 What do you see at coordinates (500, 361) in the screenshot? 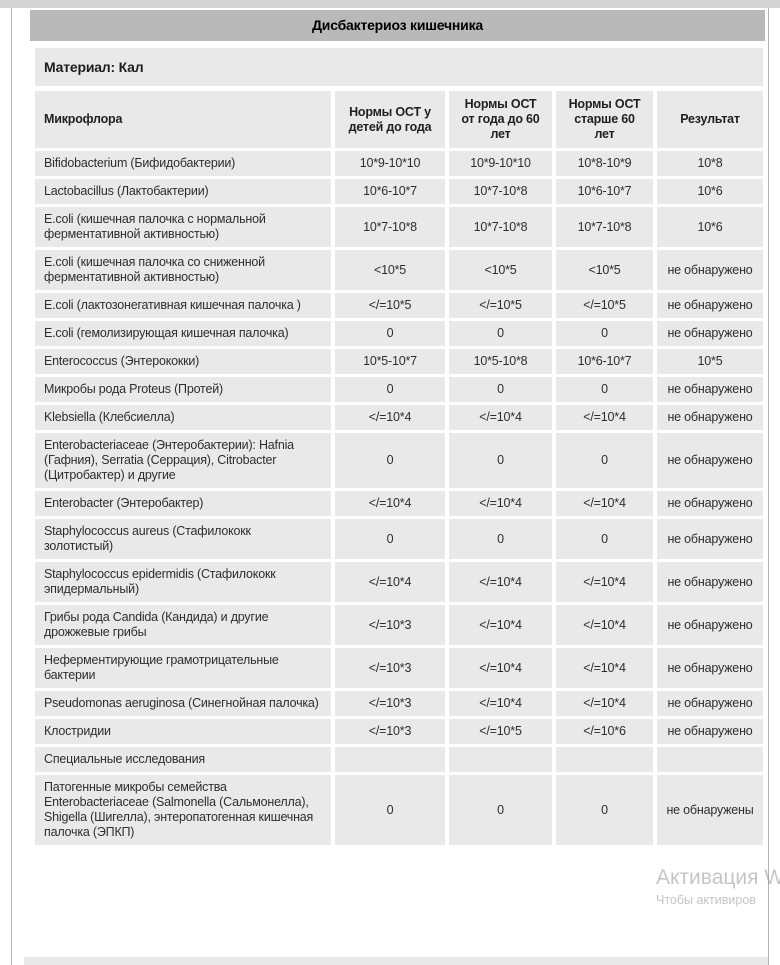
I see `cell-norm-1-to-60: 10*5-10*8` at bounding box center [500, 361].